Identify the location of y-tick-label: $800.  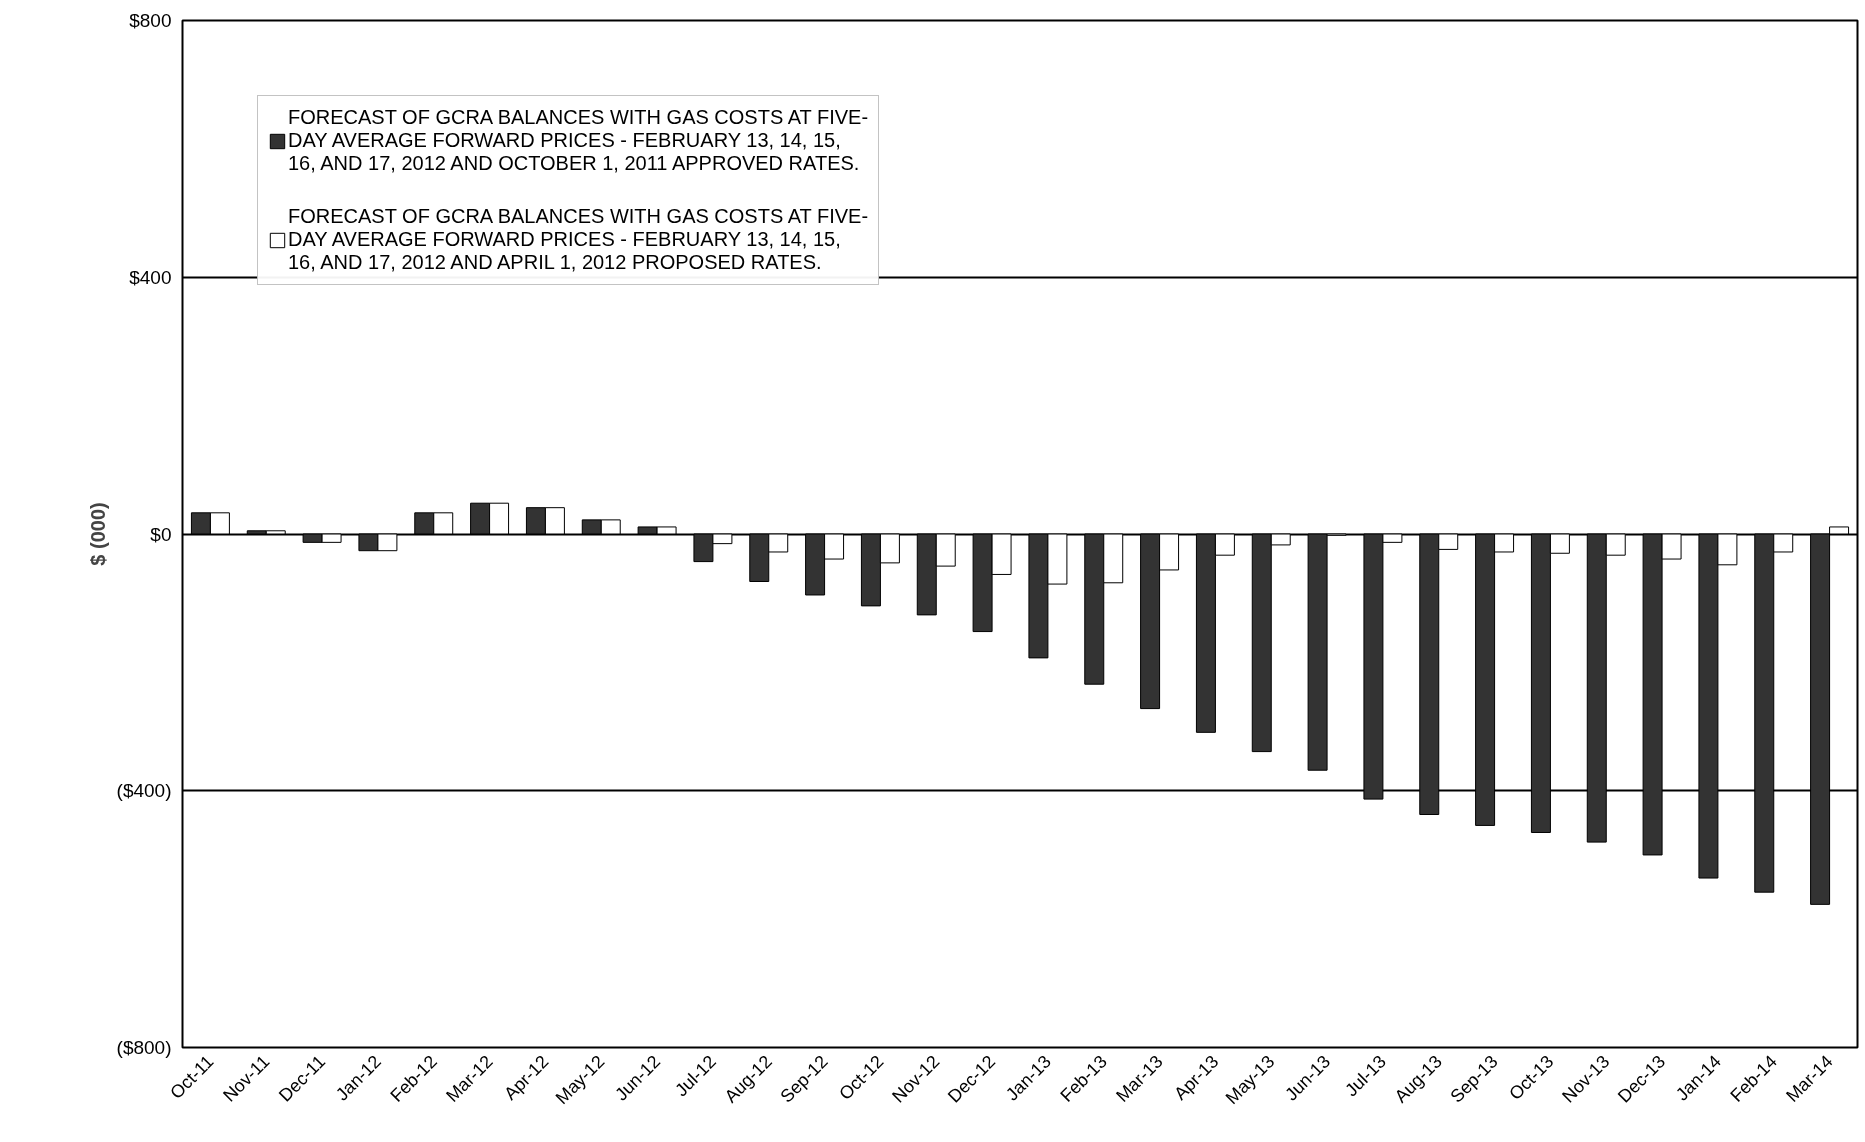
(150, 20).